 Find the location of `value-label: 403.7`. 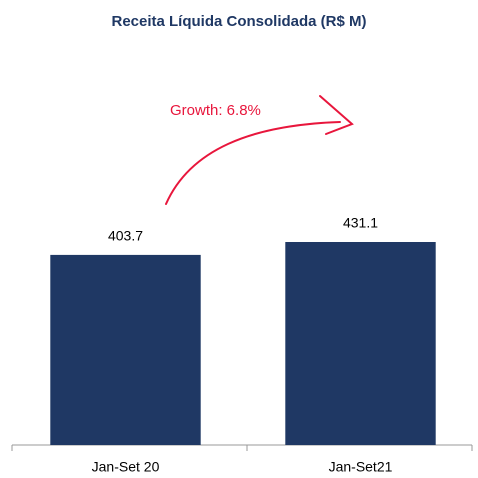

value-label: 403.7 is located at coordinates (125, 236).